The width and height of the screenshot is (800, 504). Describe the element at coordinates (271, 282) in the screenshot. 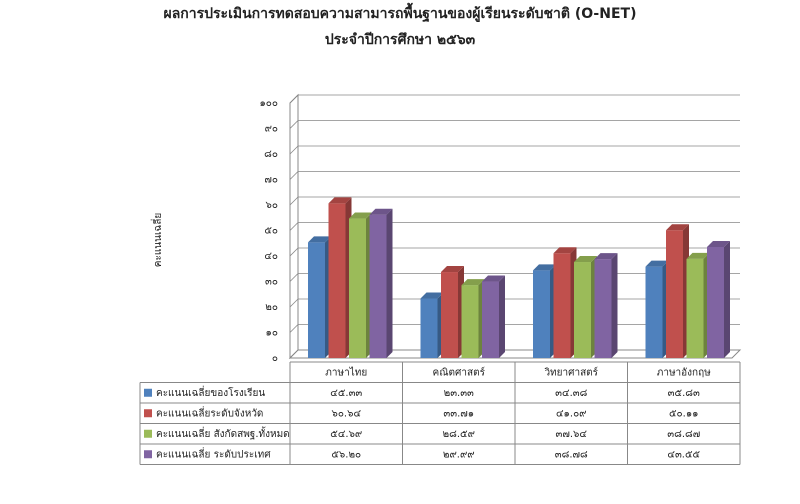

I see `y-tick-label: ๓๐` at that location.